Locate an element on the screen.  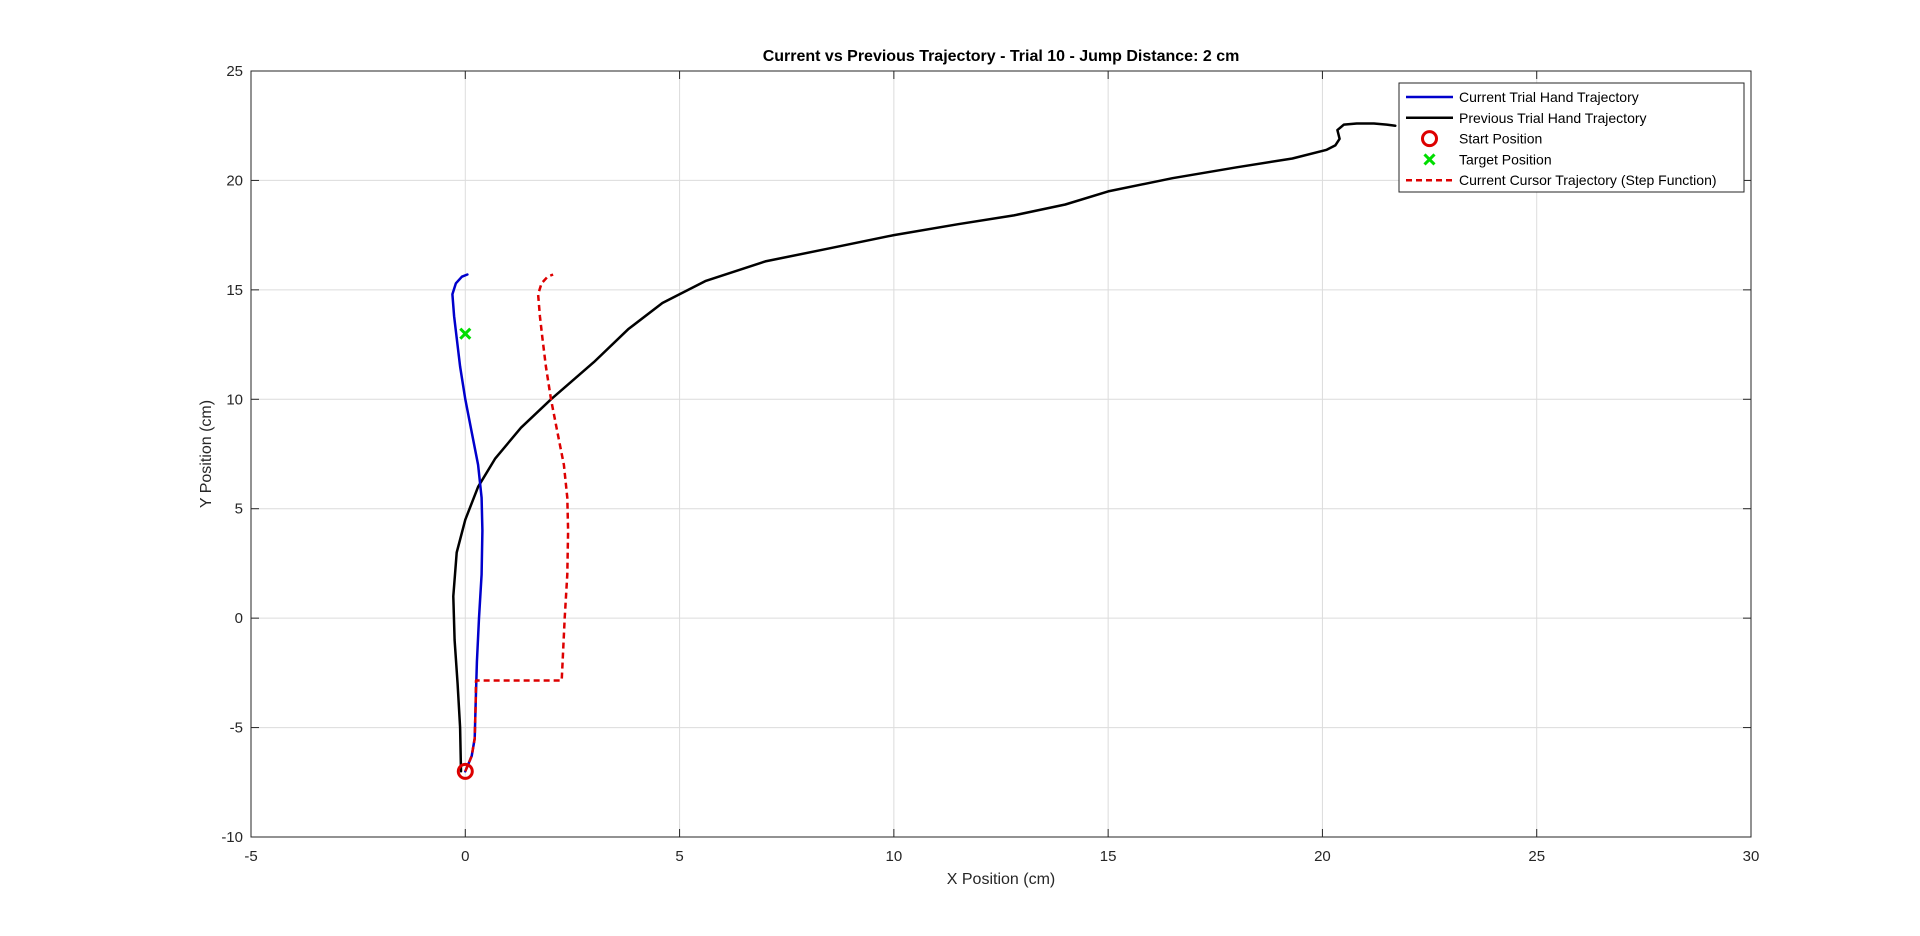
y-tick-label: 20 is located at coordinates (234, 180).